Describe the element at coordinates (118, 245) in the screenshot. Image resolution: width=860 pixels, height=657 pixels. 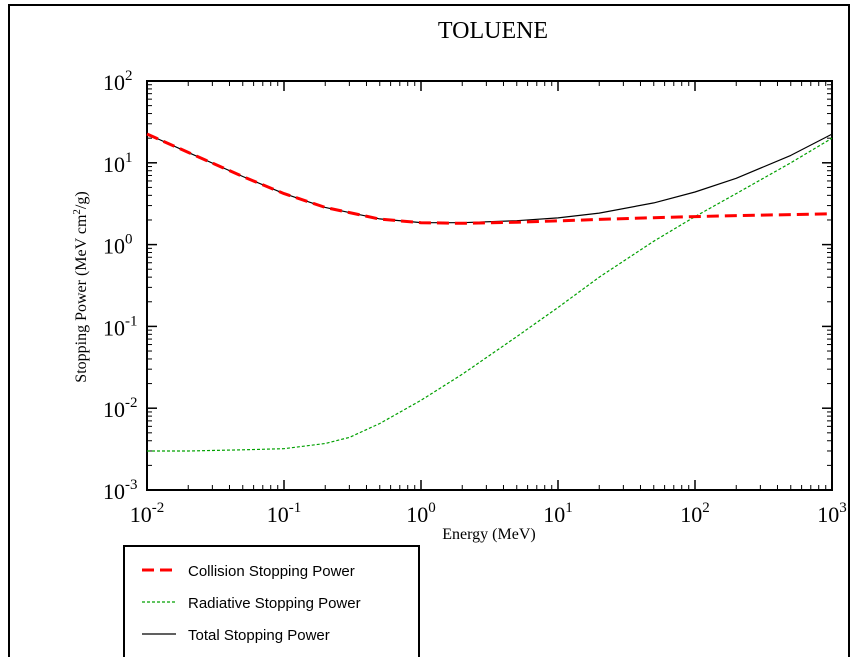
I see `y-tick-label: 10⁰` at that location.